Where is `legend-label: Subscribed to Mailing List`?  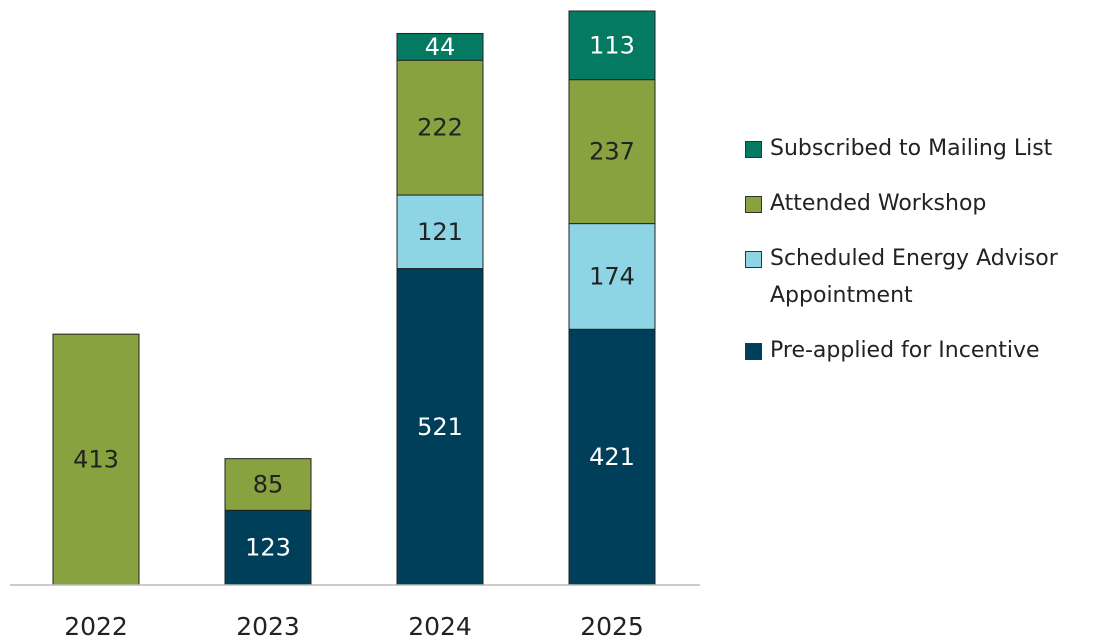 legend-label: Subscribed to Mailing List is located at coordinates (911, 148).